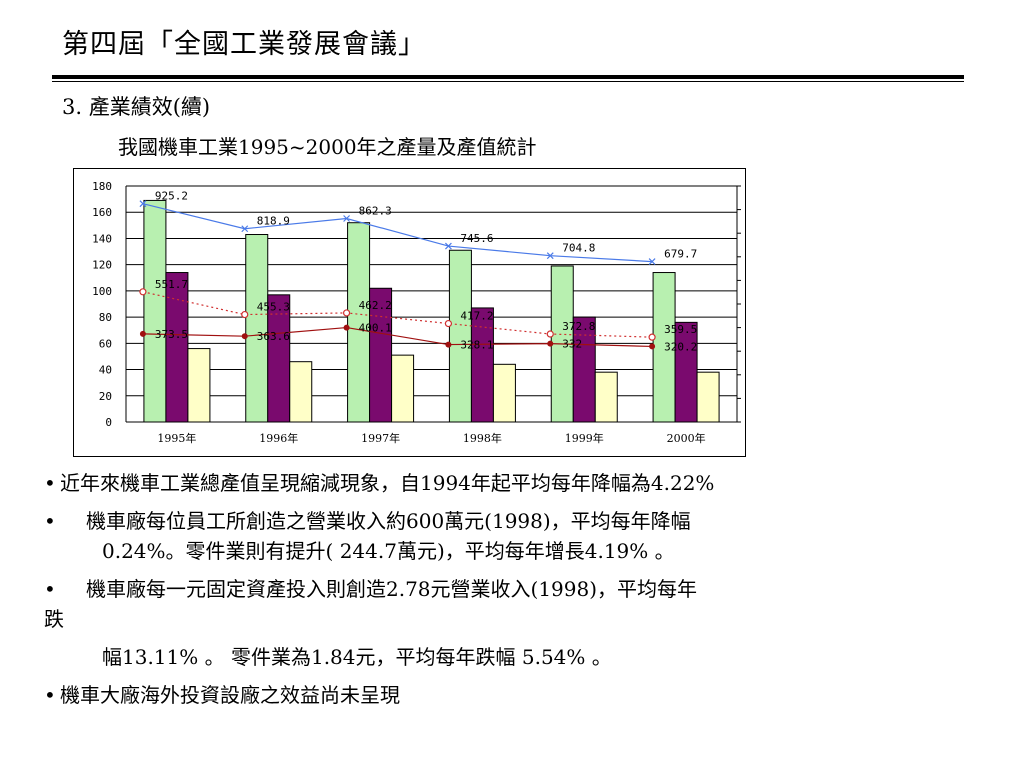  Describe the element at coordinates (273, 307) in the screenshot. I see `data-label-整車產值: 455.3` at that location.